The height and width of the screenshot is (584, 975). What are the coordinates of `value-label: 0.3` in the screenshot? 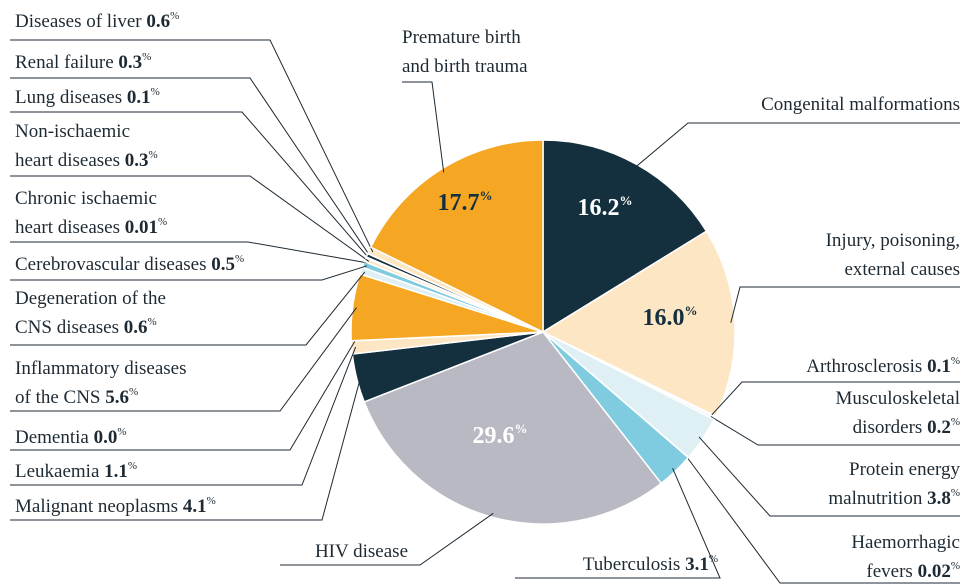 It's located at (137, 160).